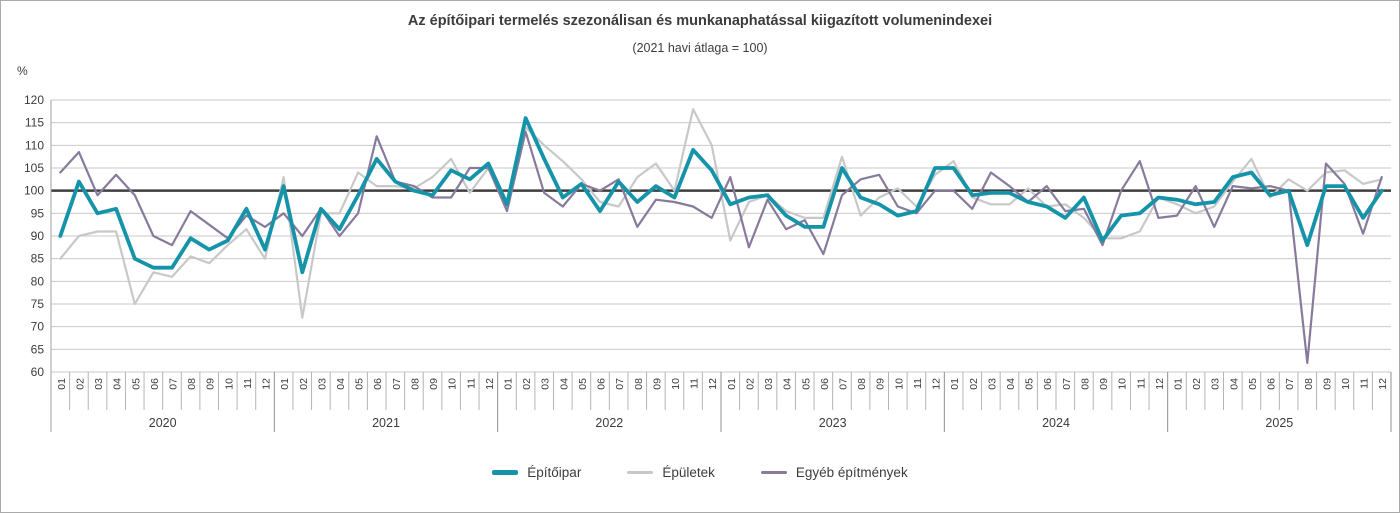 The image size is (1400, 513). Describe the element at coordinates (851, 472) in the screenshot. I see `legend-label: Egyéb építmények` at that location.